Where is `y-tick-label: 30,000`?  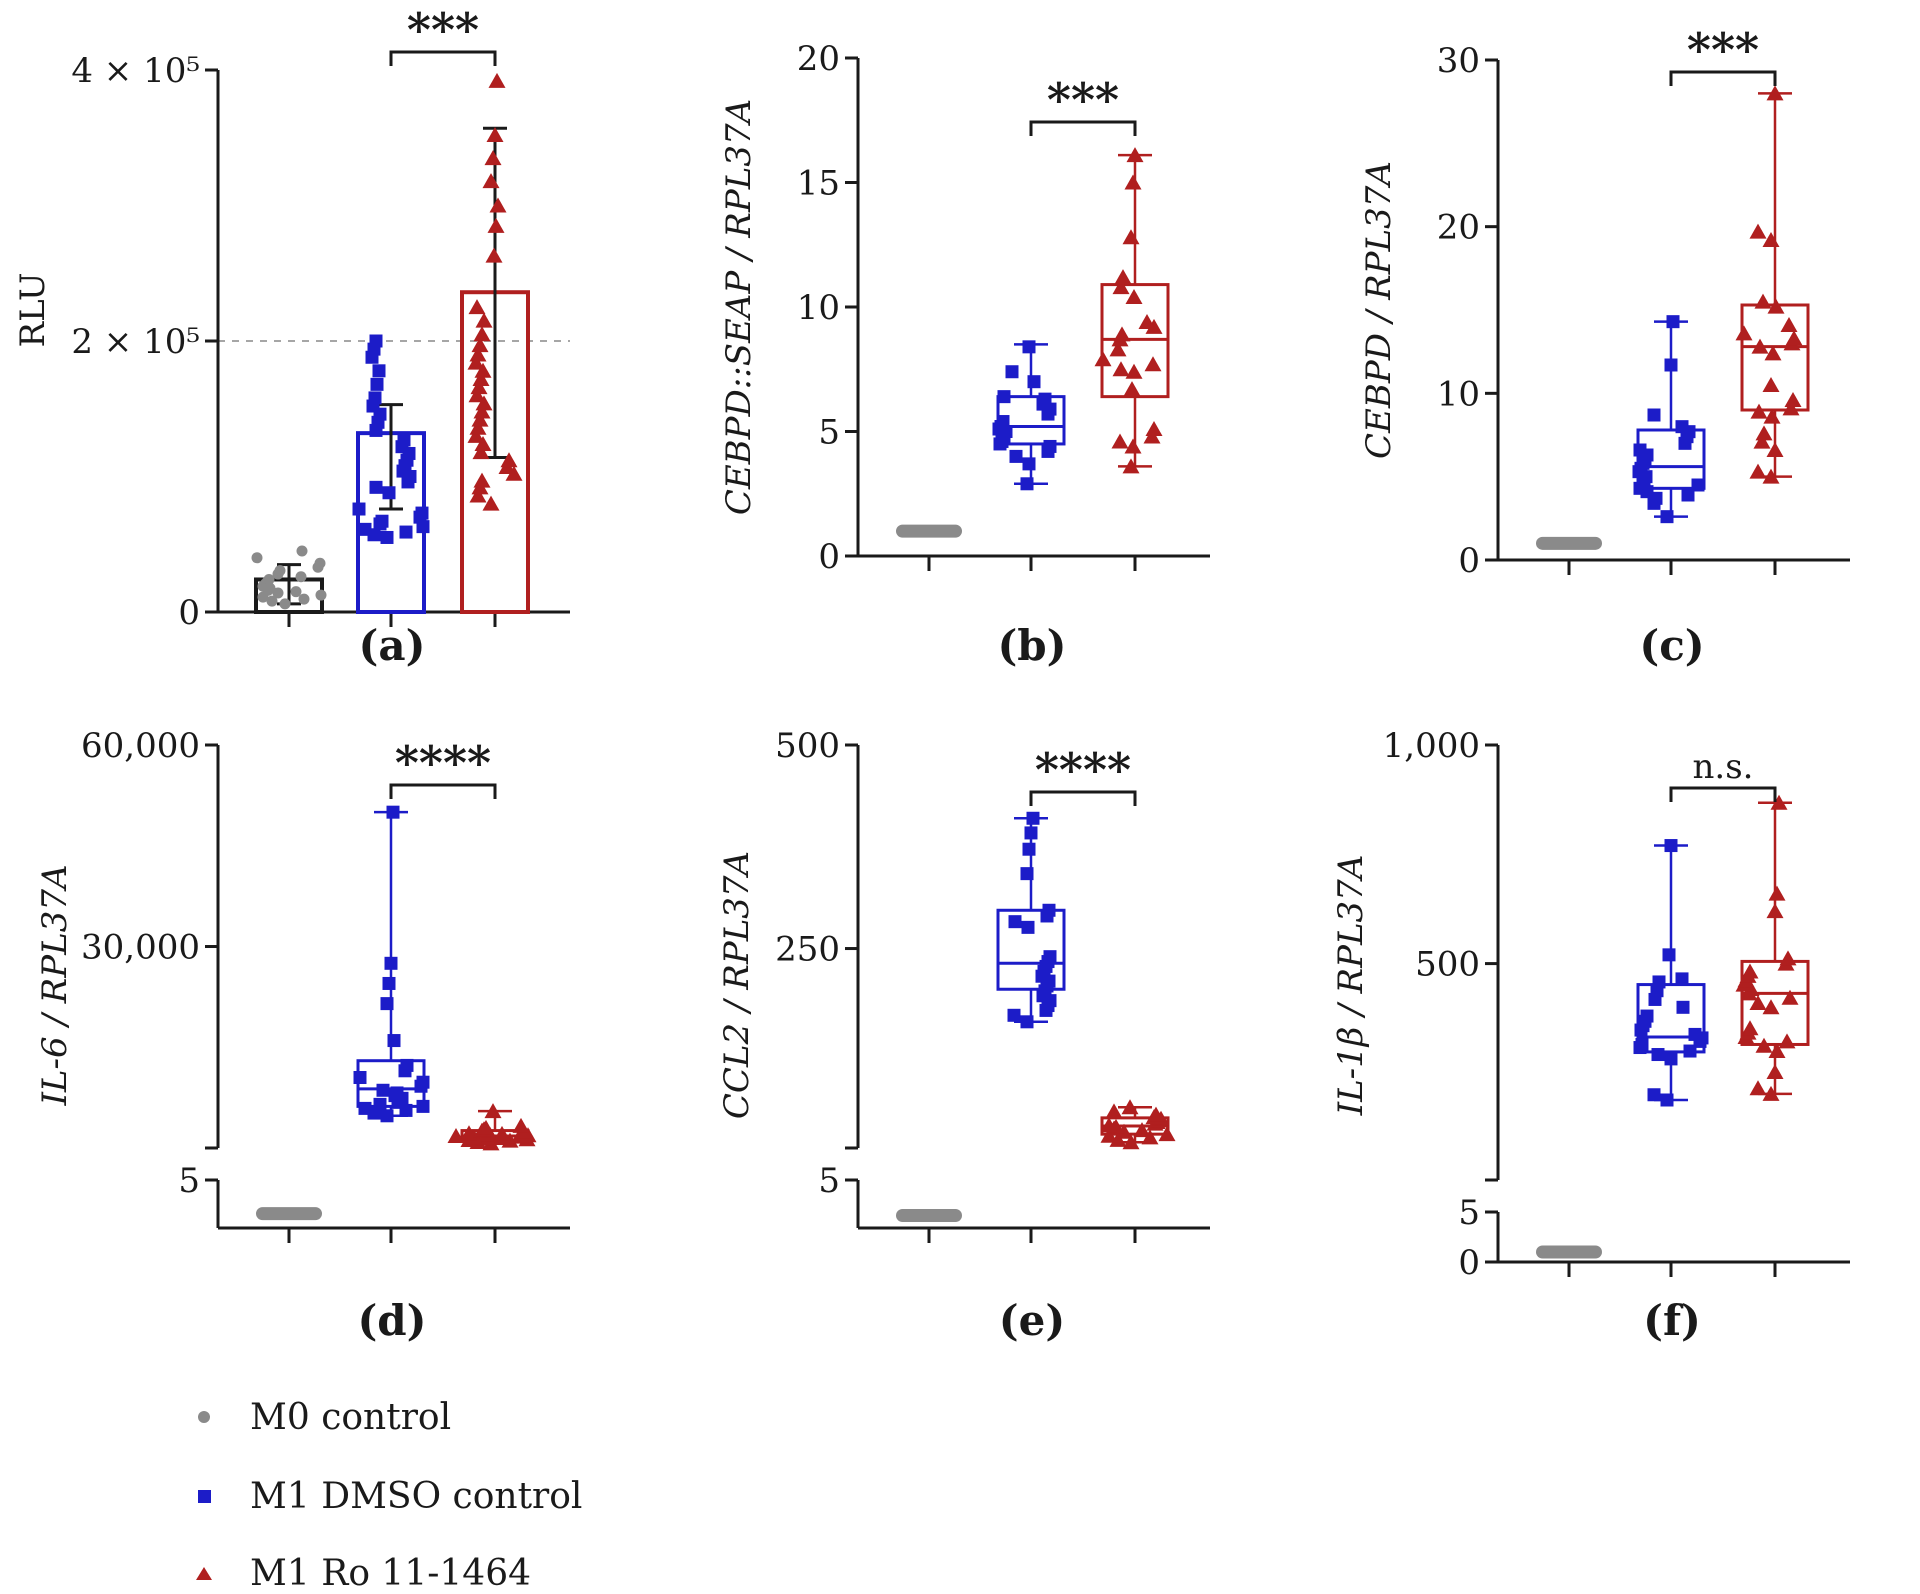
y-tick-label: 30,000 is located at coordinates (140, 948).